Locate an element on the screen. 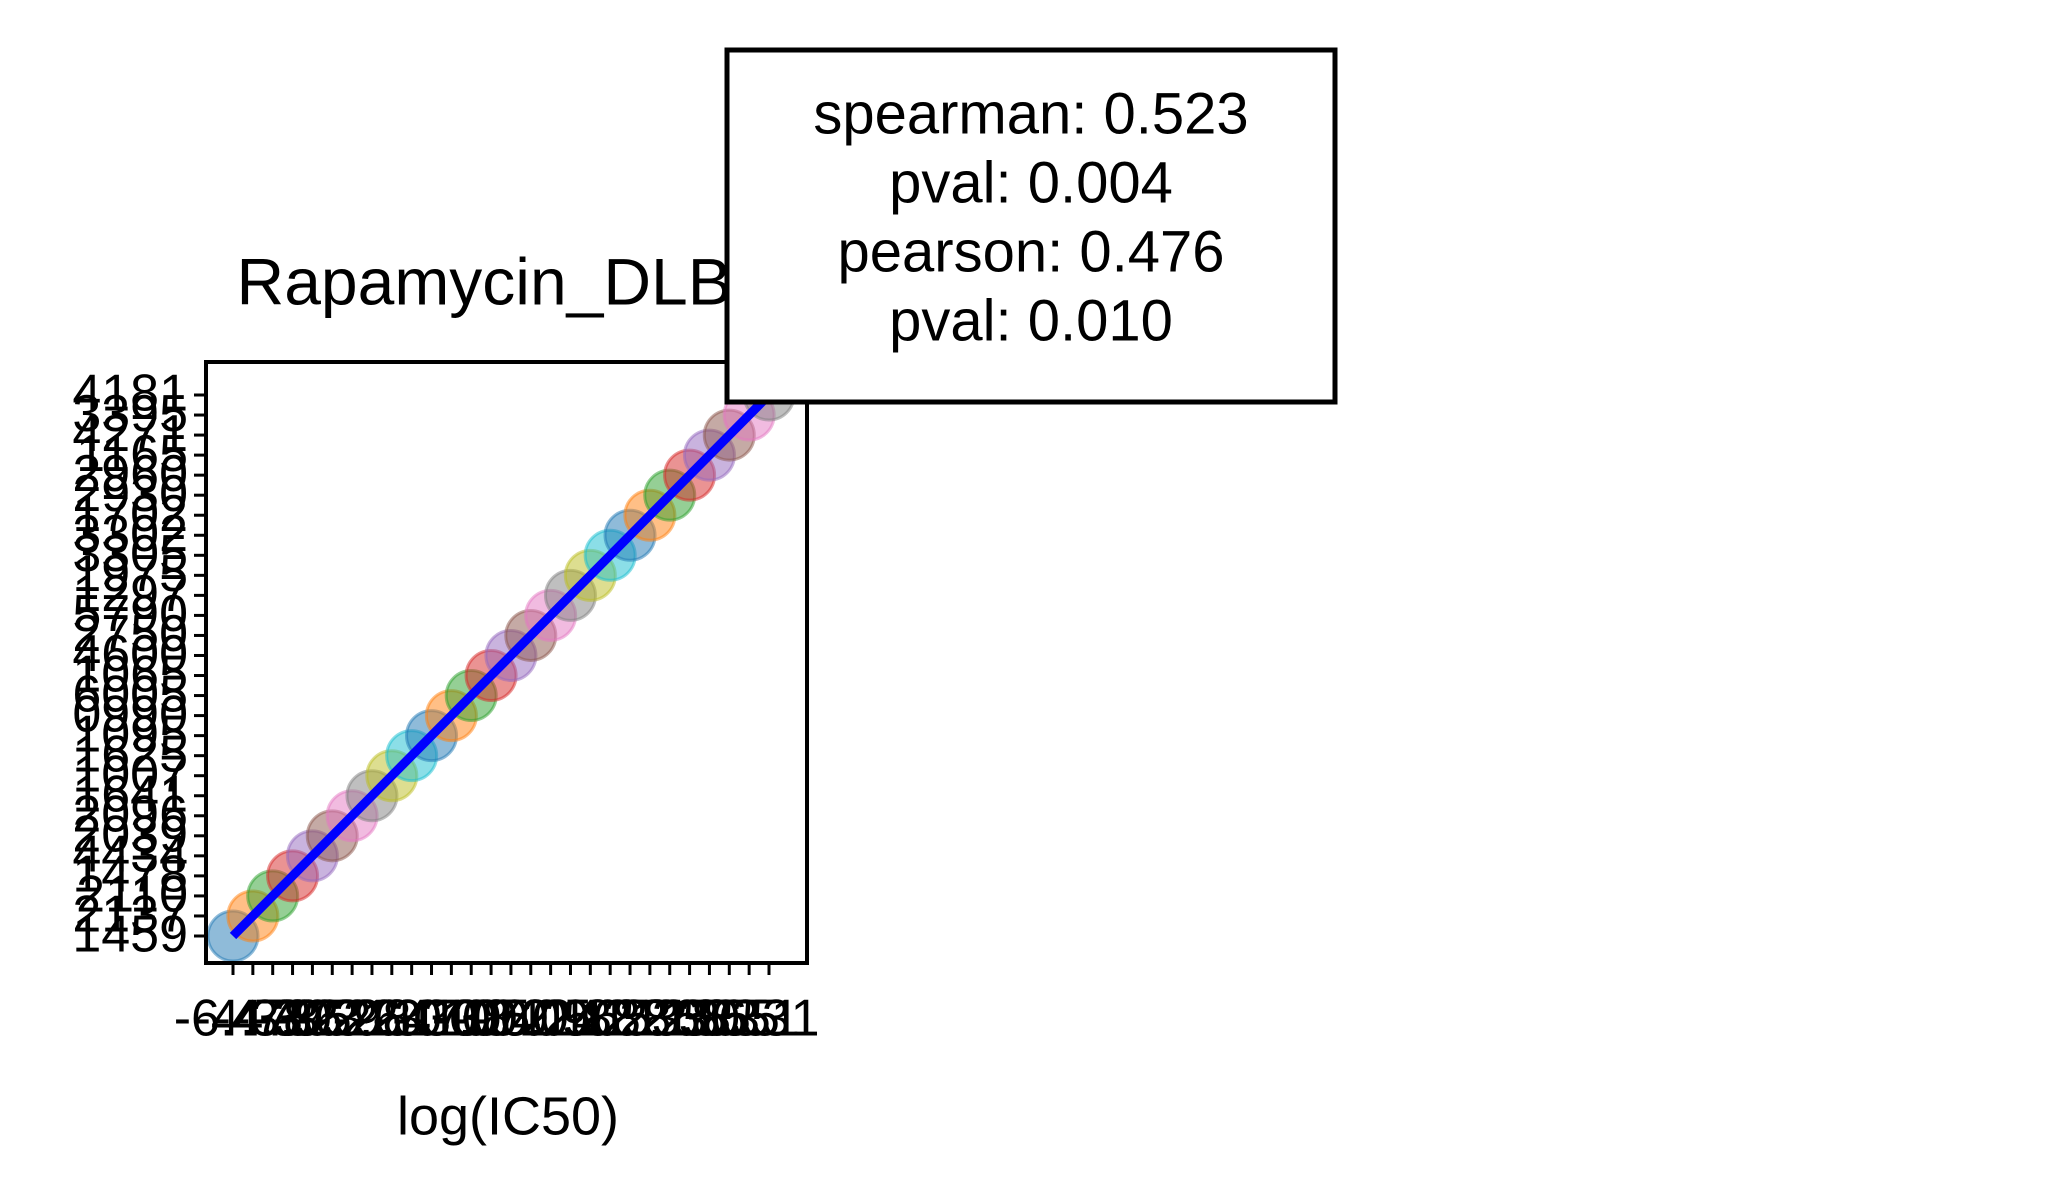 This screenshot has width=2052, height=1200. x-tick-label: -4.30 is located at coordinates (272, 1019).